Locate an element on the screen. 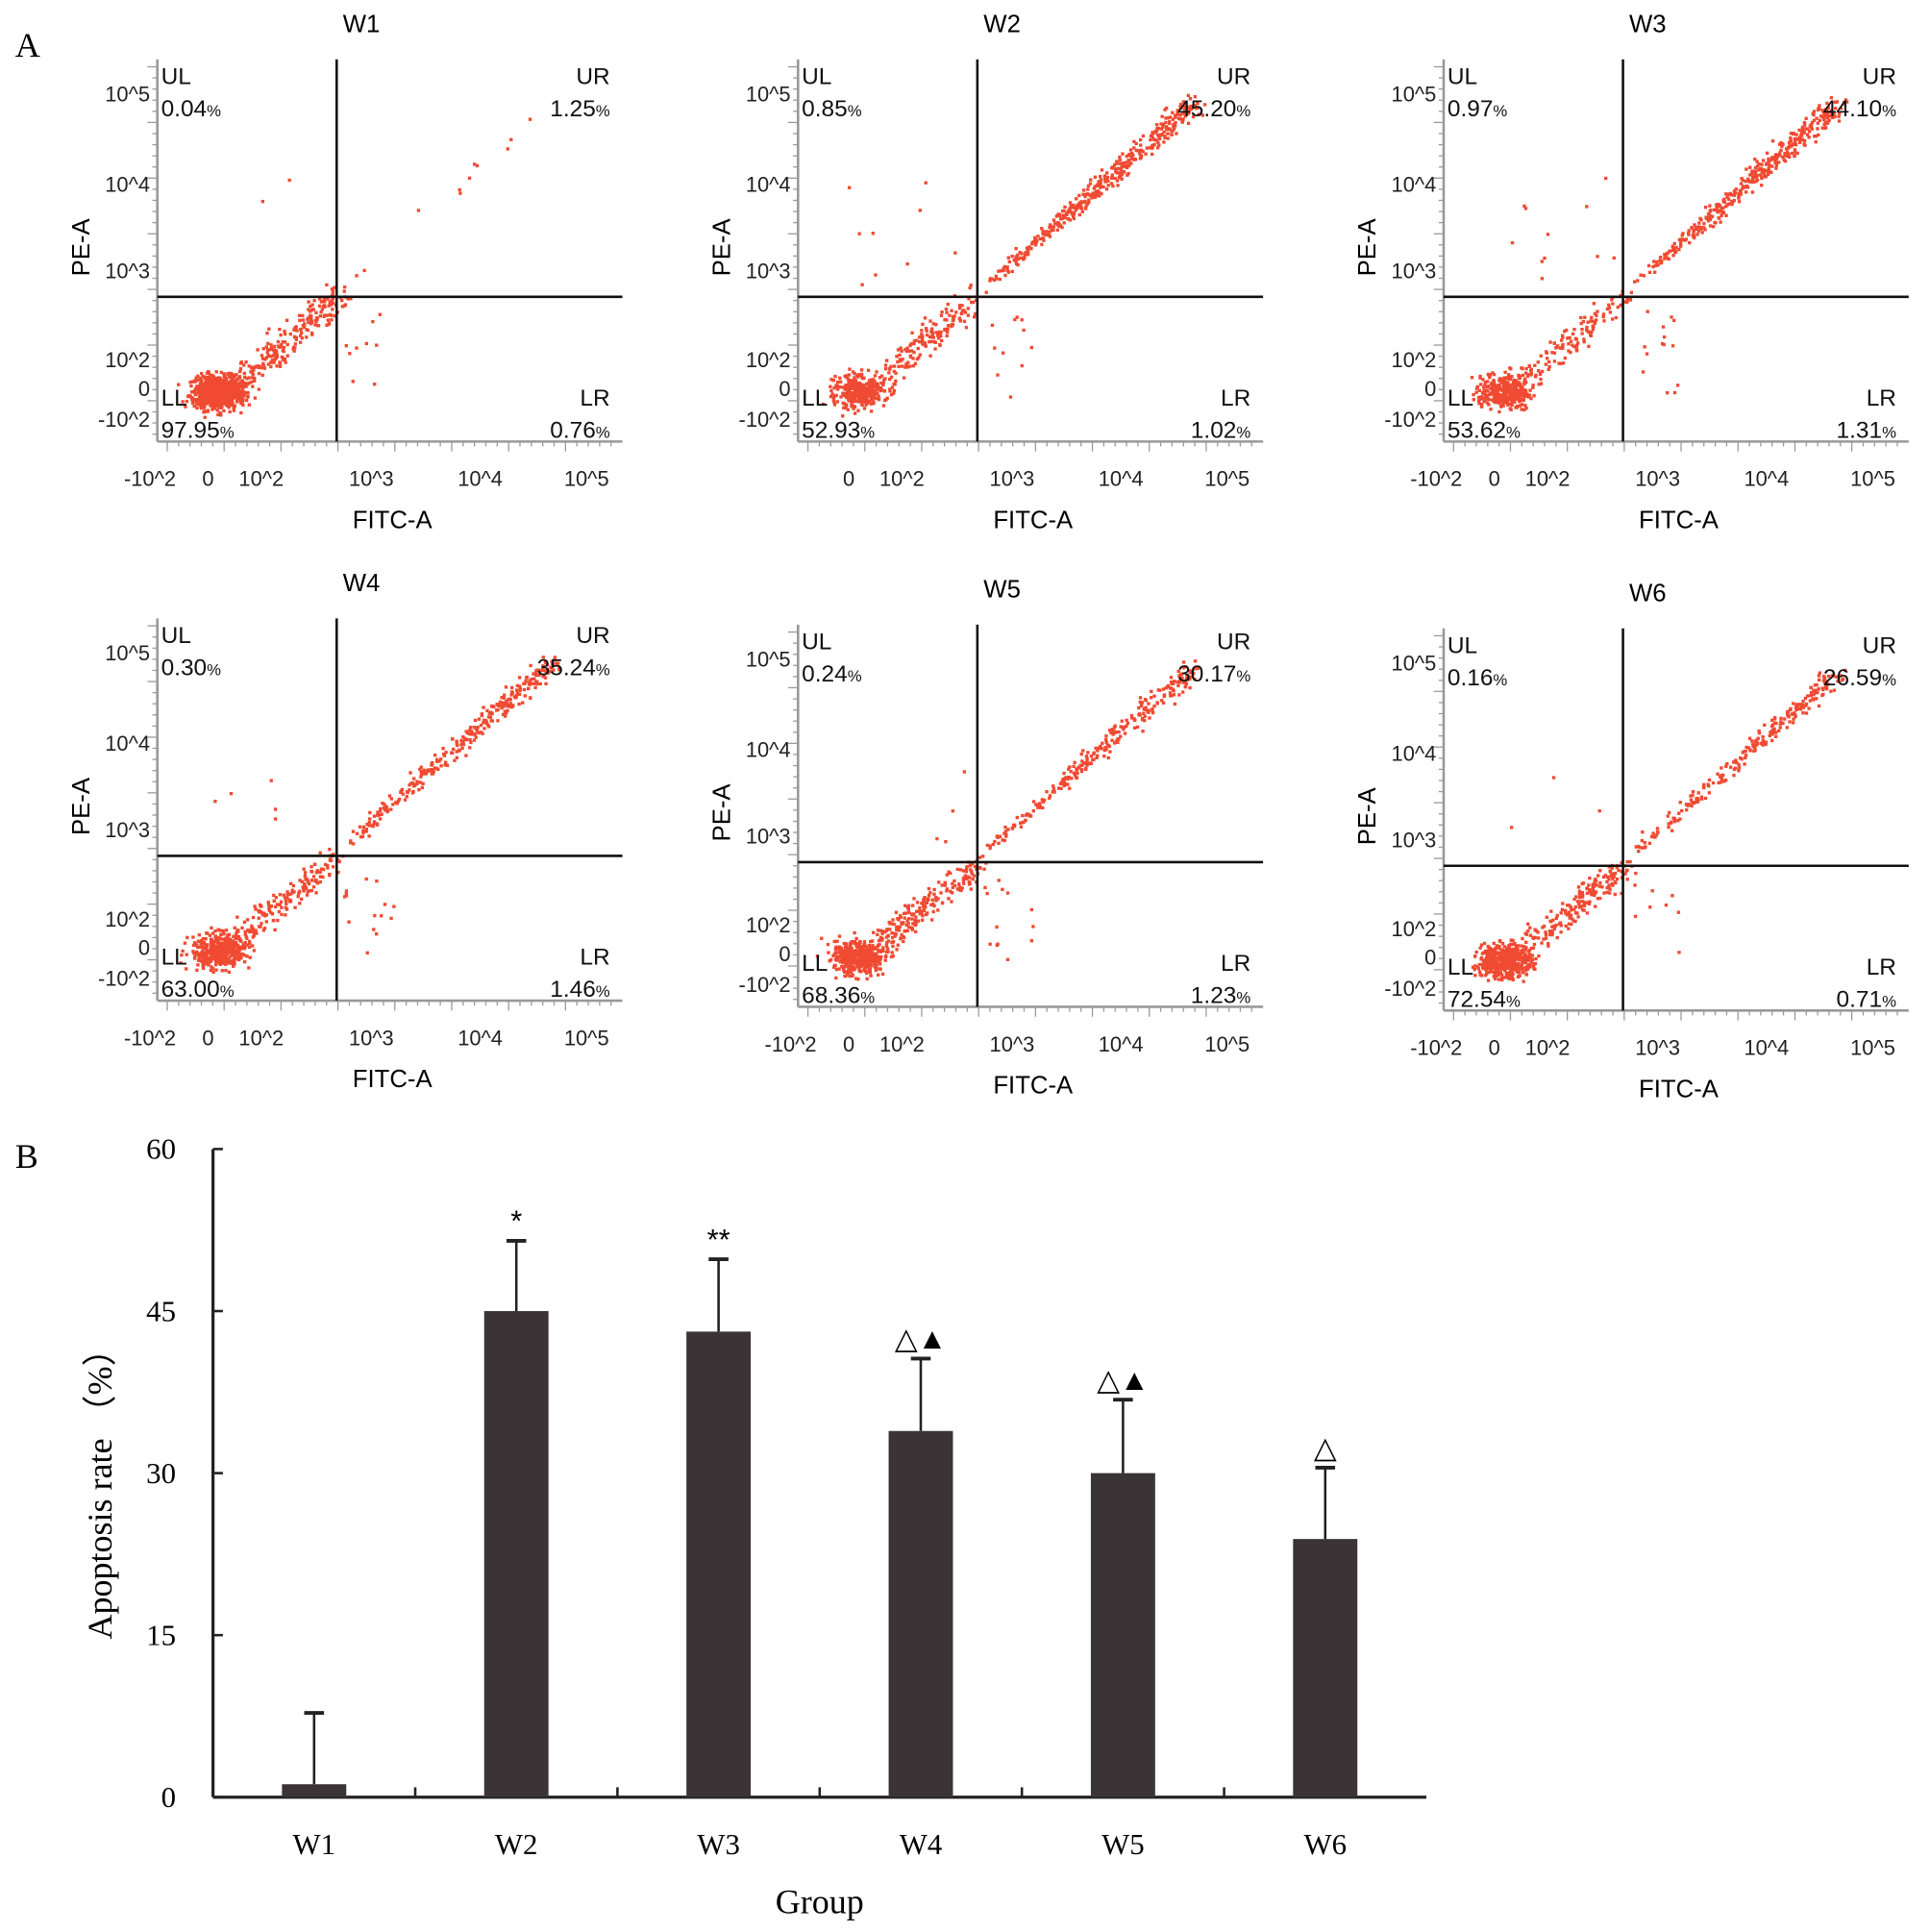  quadrant-name-ul: UL is located at coordinates (1462, 77).